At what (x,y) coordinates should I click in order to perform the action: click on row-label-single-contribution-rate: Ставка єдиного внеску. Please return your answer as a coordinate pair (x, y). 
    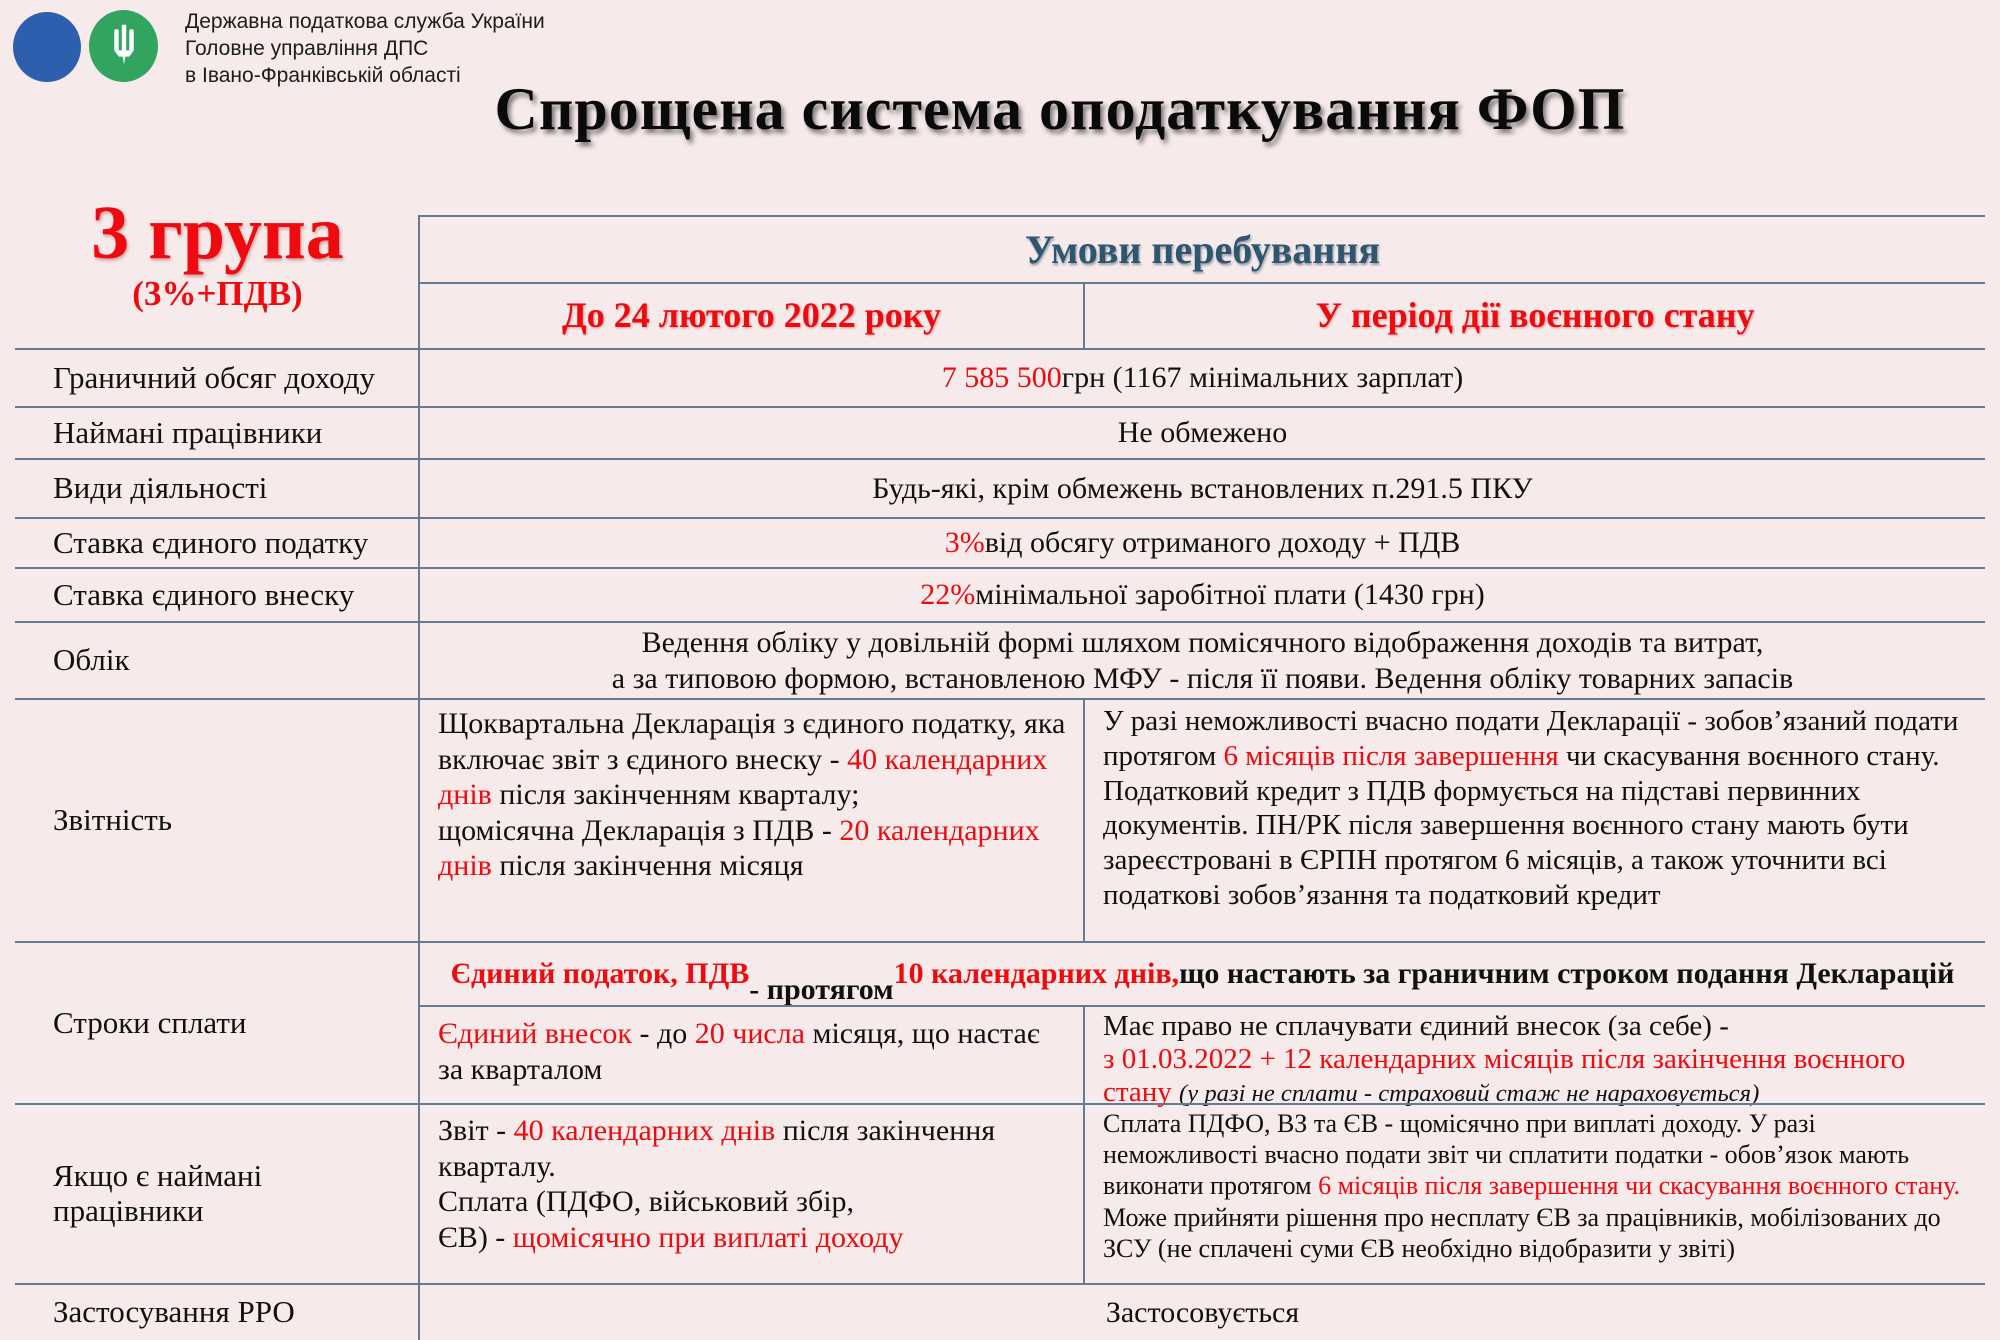
    Looking at the image, I should click on (217, 594).